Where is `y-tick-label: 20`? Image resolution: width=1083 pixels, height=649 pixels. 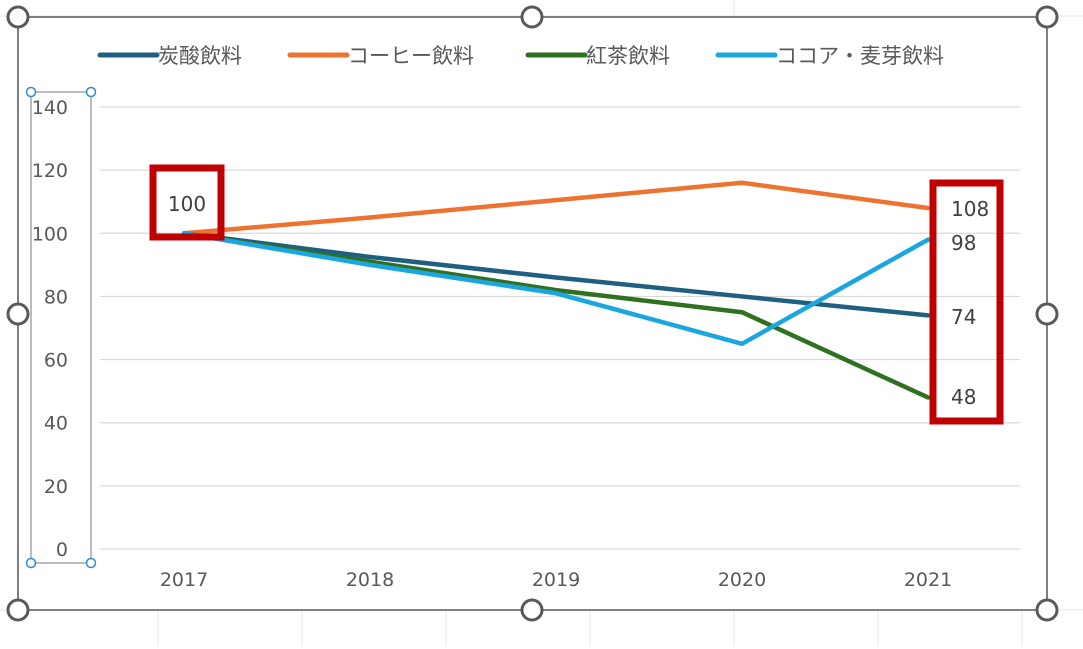 y-tick-label: 20 is located at coordinates (56, 487).